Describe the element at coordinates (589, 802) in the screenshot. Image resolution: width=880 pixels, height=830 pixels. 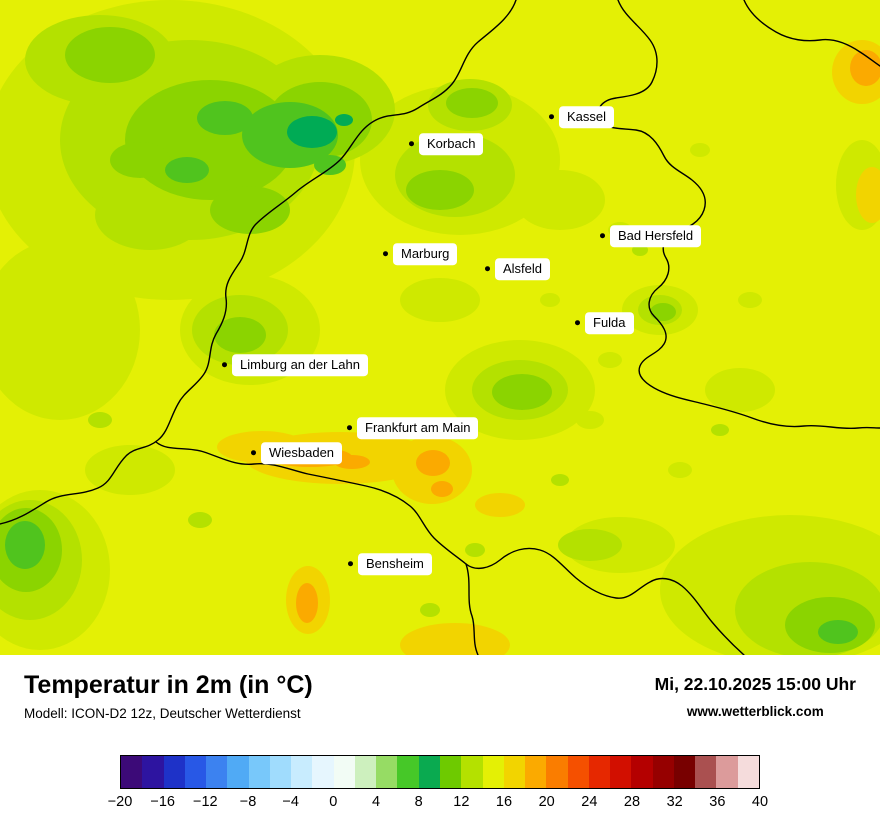
I see `legend-tick-label: 24` at that location.